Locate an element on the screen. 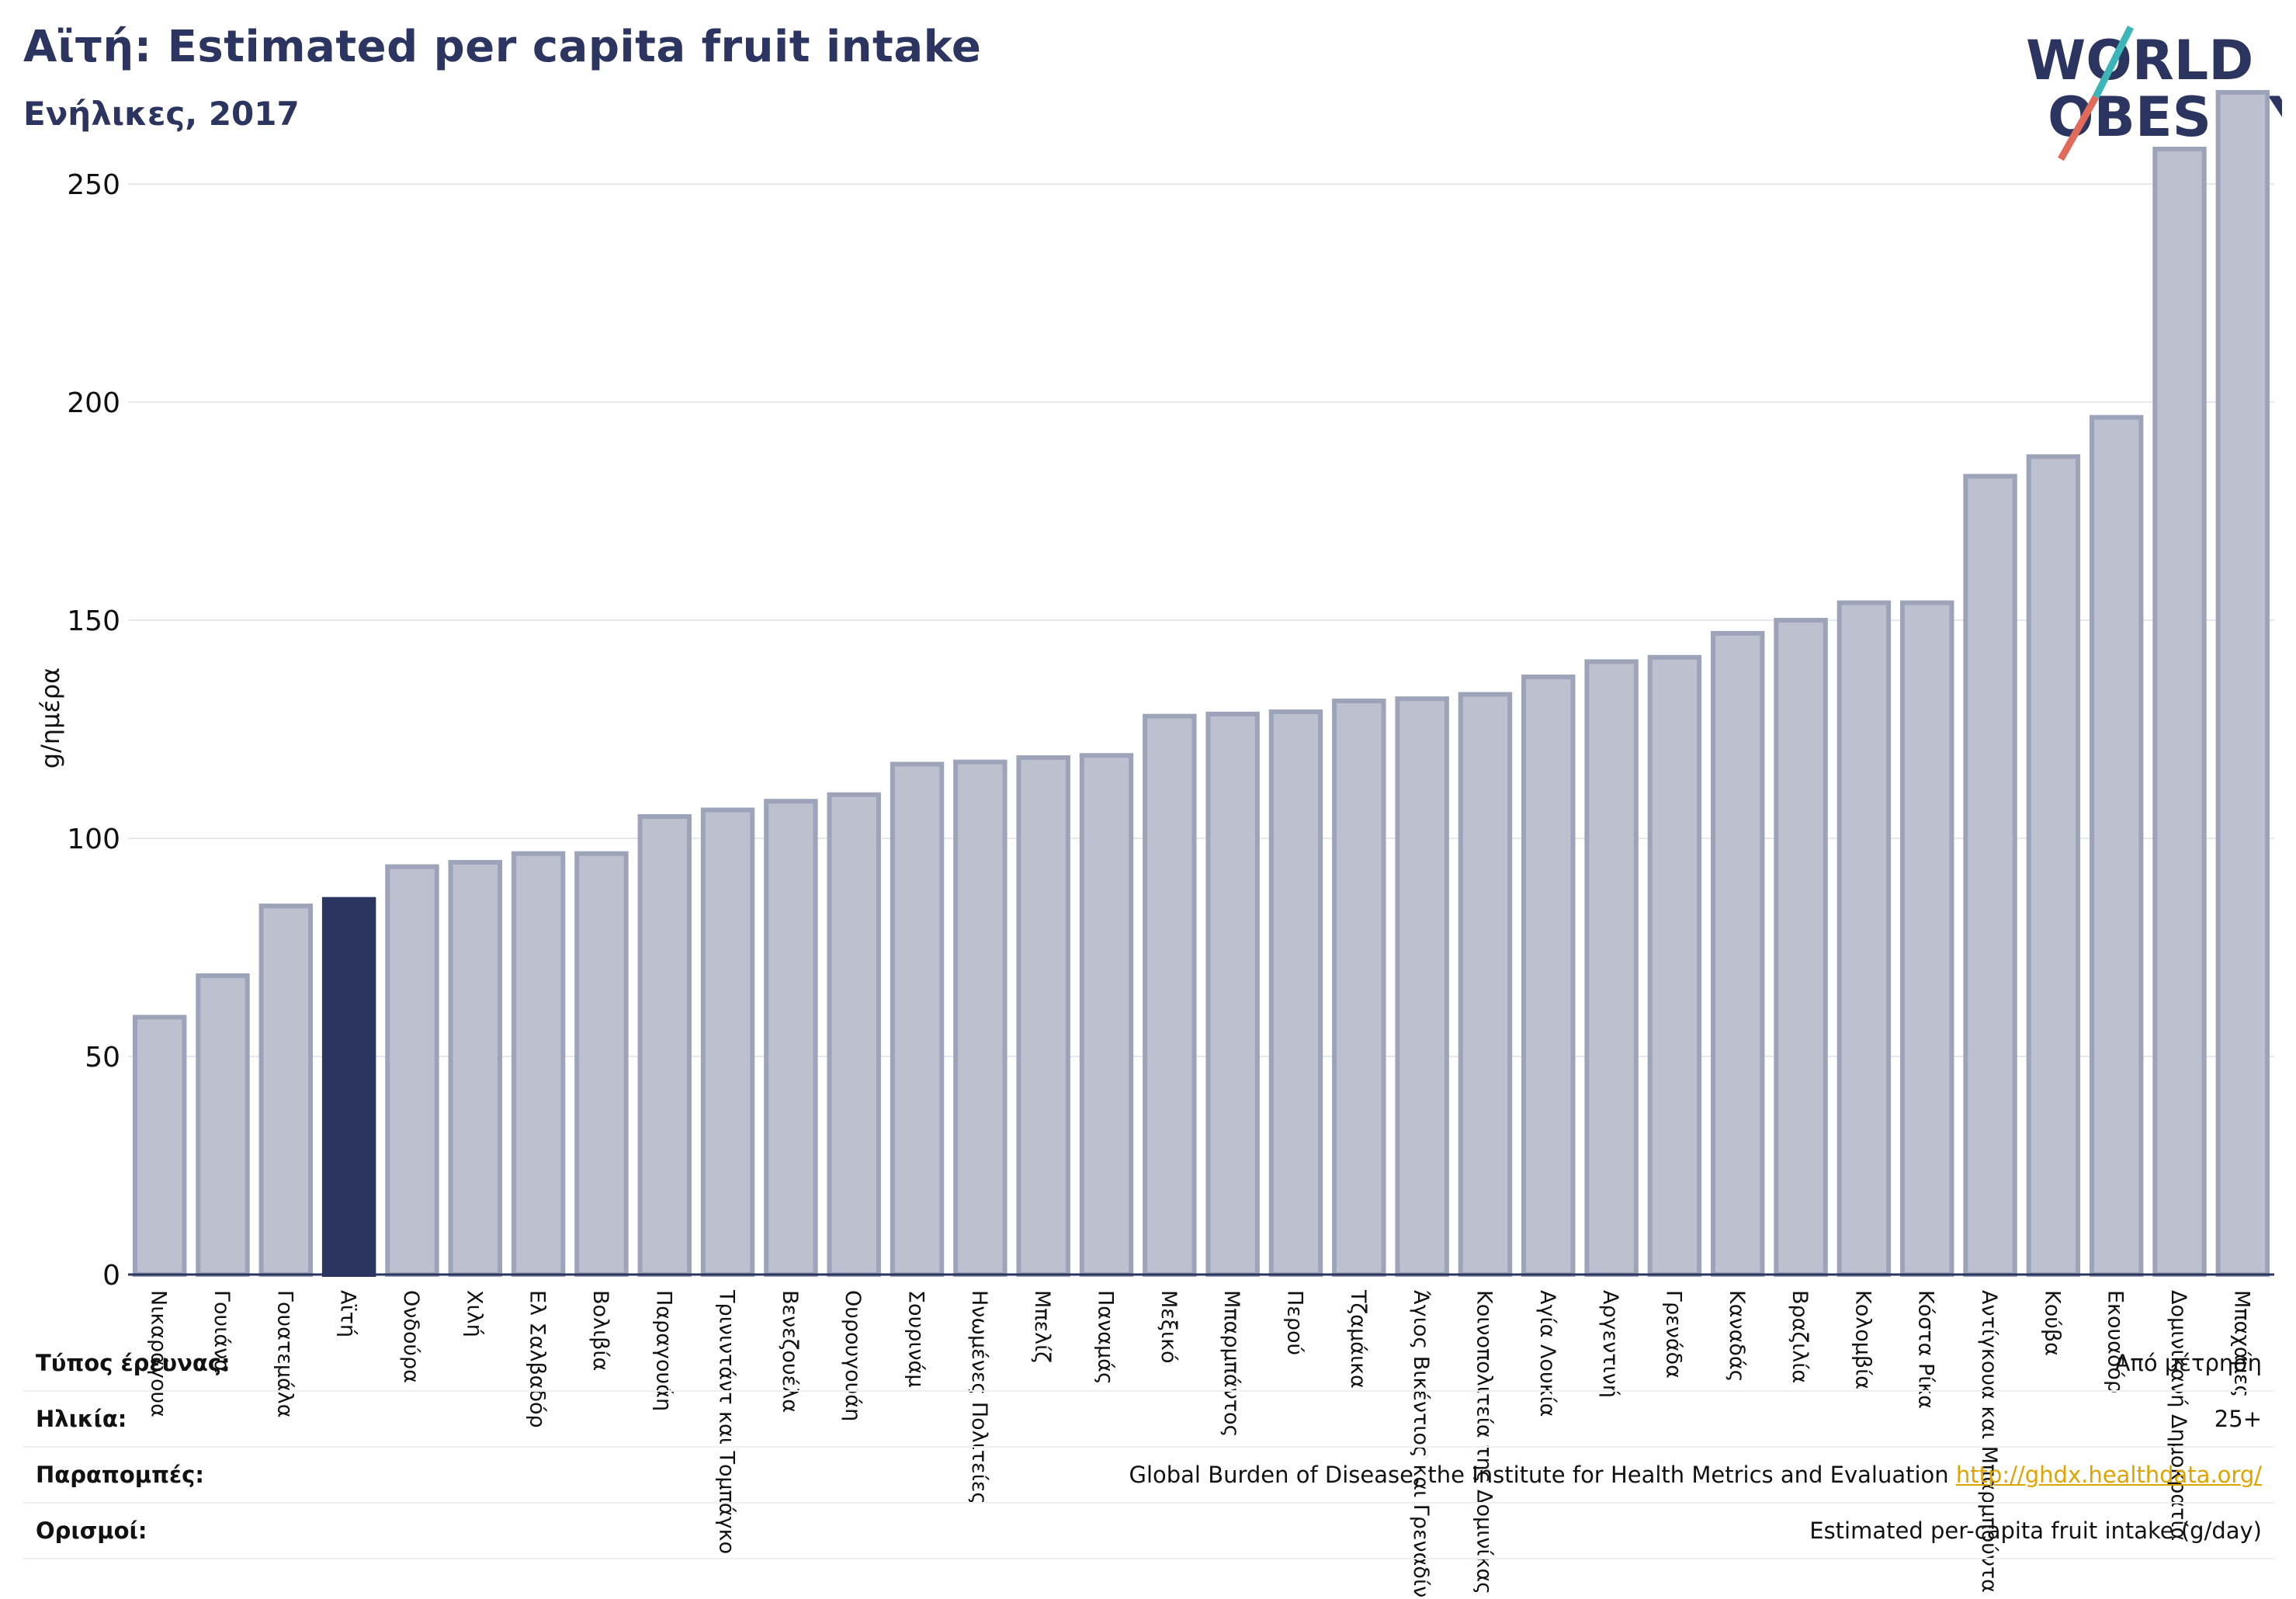 Image resolution: width=2296 pixels, height=1599 pixels. references-label: Παραπομπές: is located at coordinates (120, 1475).